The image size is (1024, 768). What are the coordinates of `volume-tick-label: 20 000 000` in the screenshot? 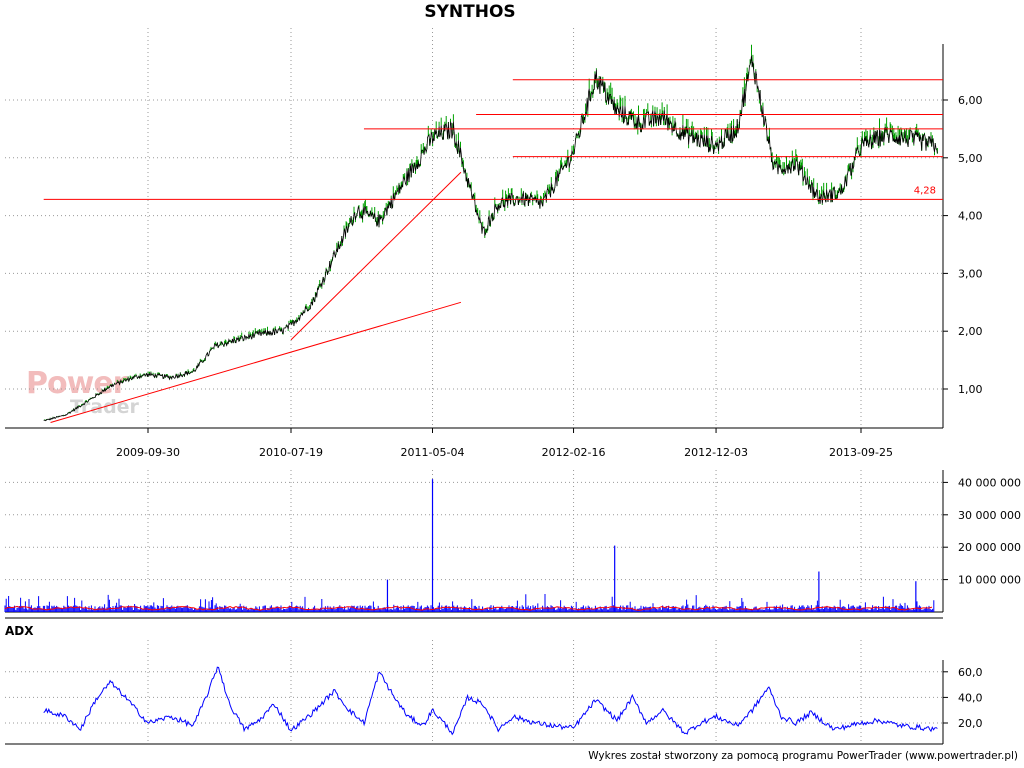 It's located at (989, 547).